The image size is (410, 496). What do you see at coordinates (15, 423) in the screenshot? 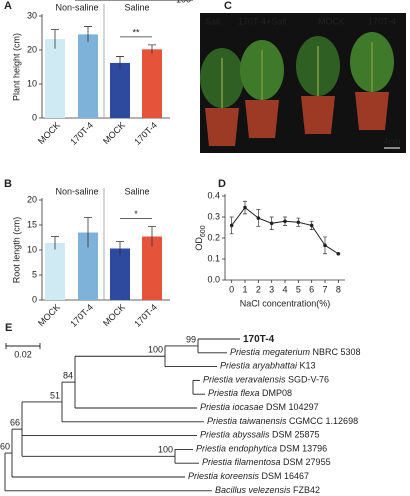
I see `bootstrap-value: 66` at bounding box center [15, 423].